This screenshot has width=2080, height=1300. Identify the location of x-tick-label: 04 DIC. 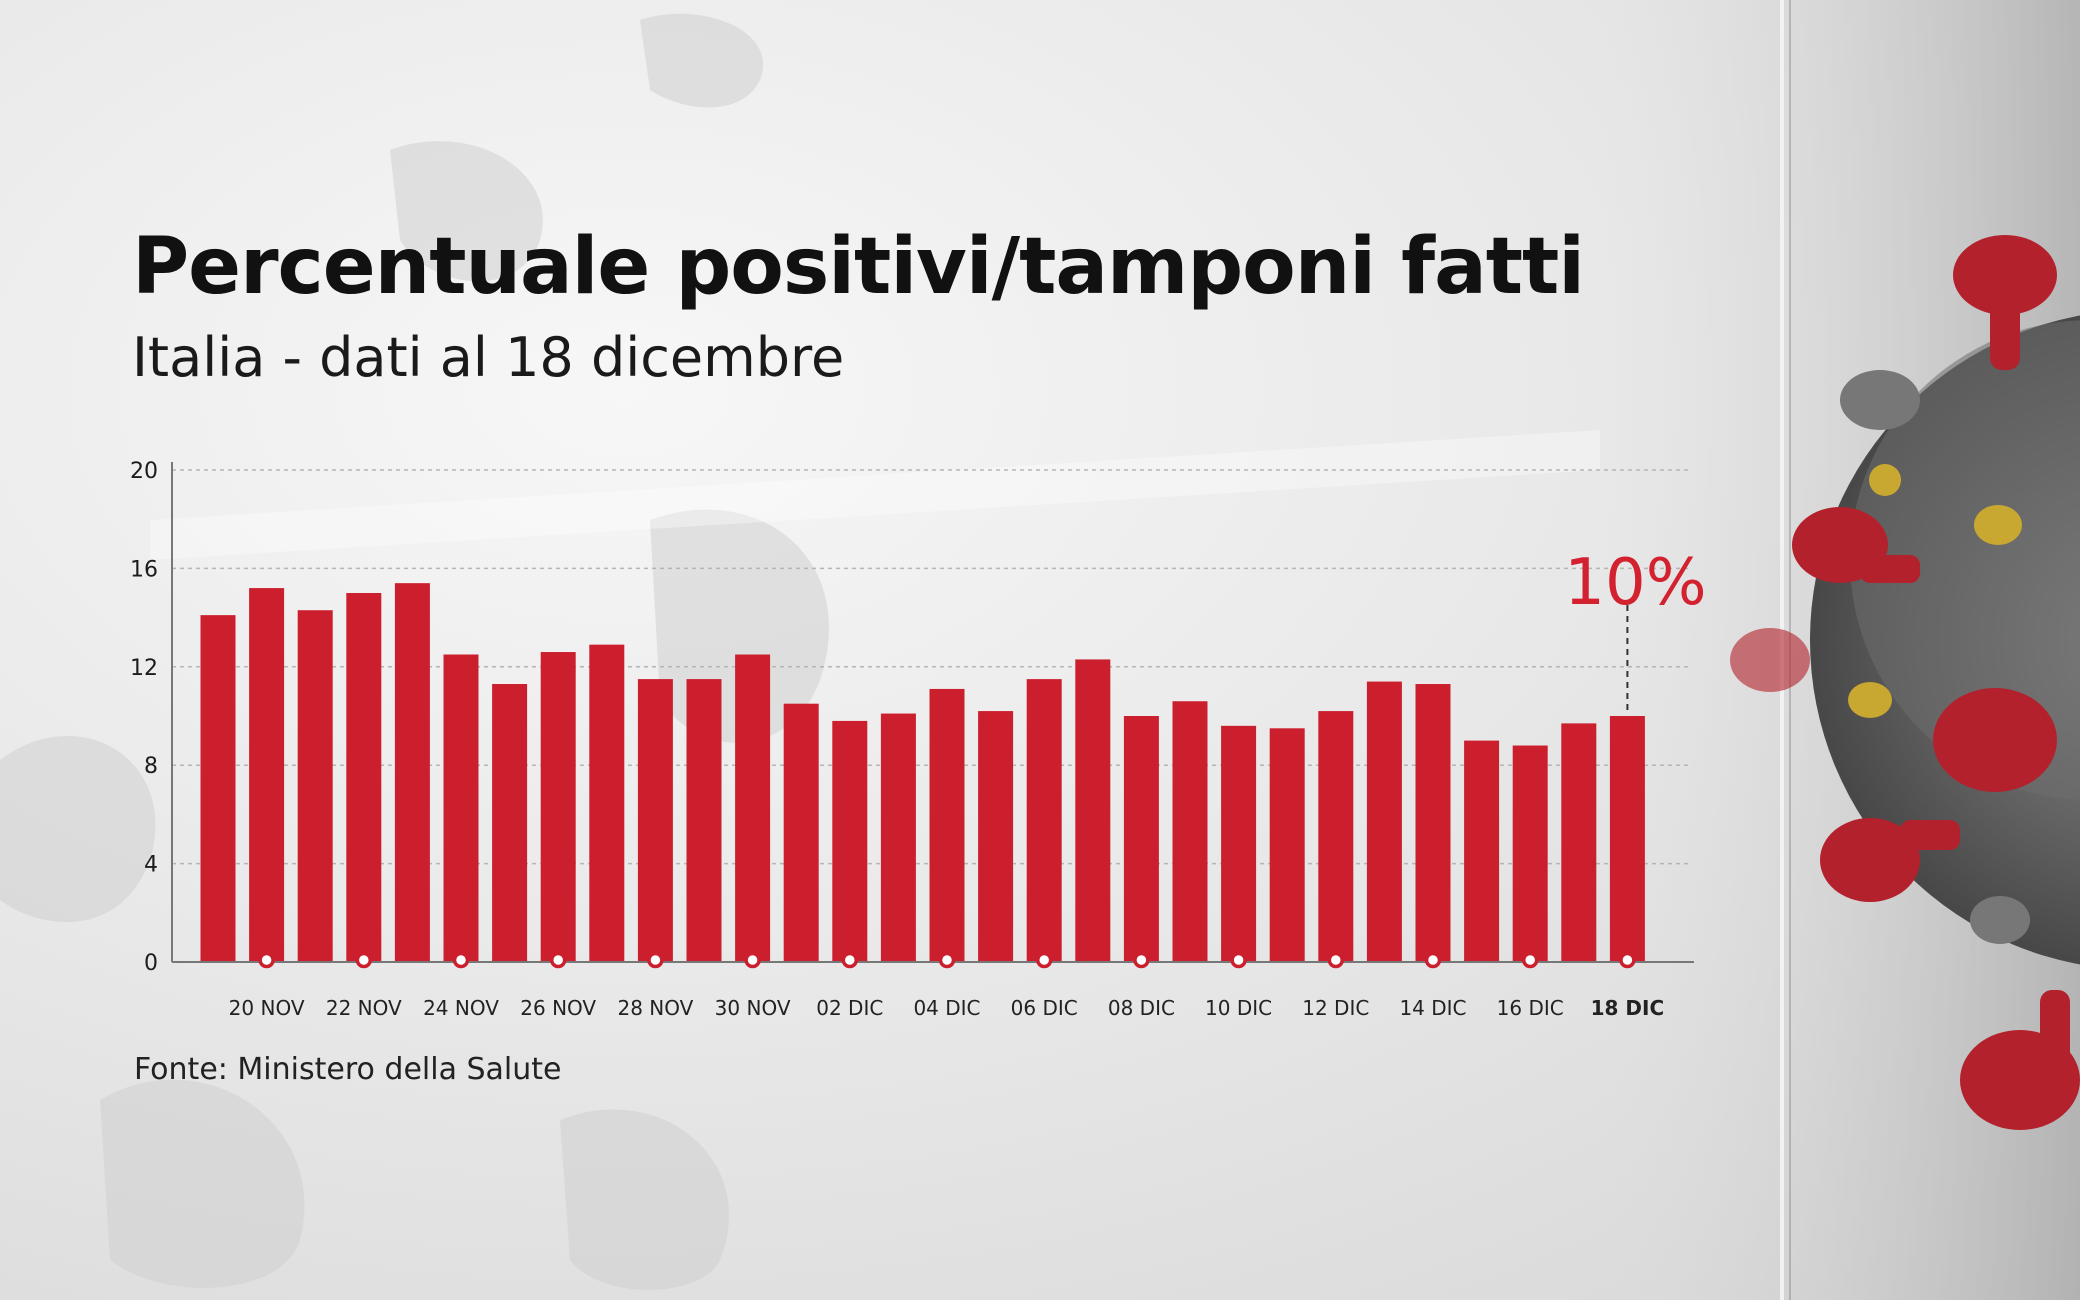
(946, 1008).